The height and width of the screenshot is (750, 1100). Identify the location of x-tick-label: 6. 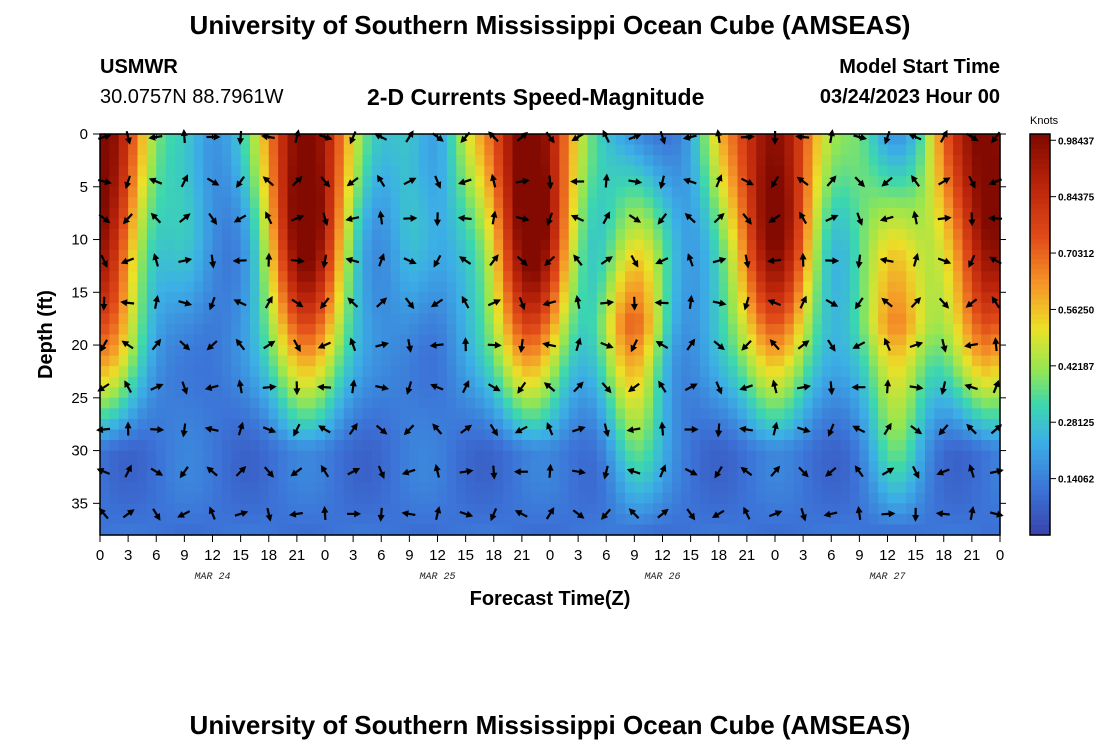
(831, 555).